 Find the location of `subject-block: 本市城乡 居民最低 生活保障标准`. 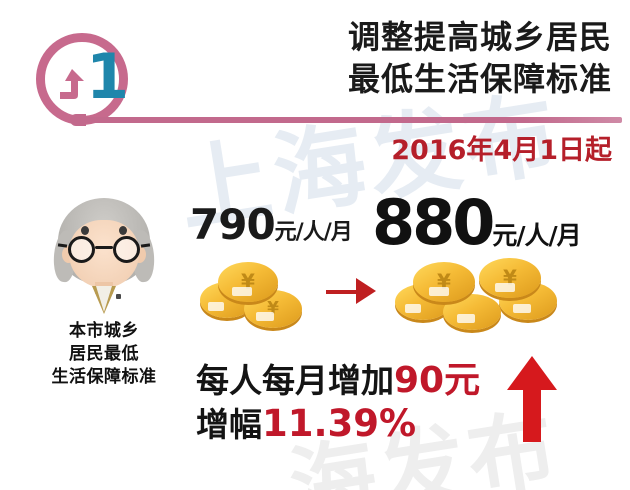

subject-block: 本市城乡 居民最低 生活保障标准 is located at coordinates (104, 292).